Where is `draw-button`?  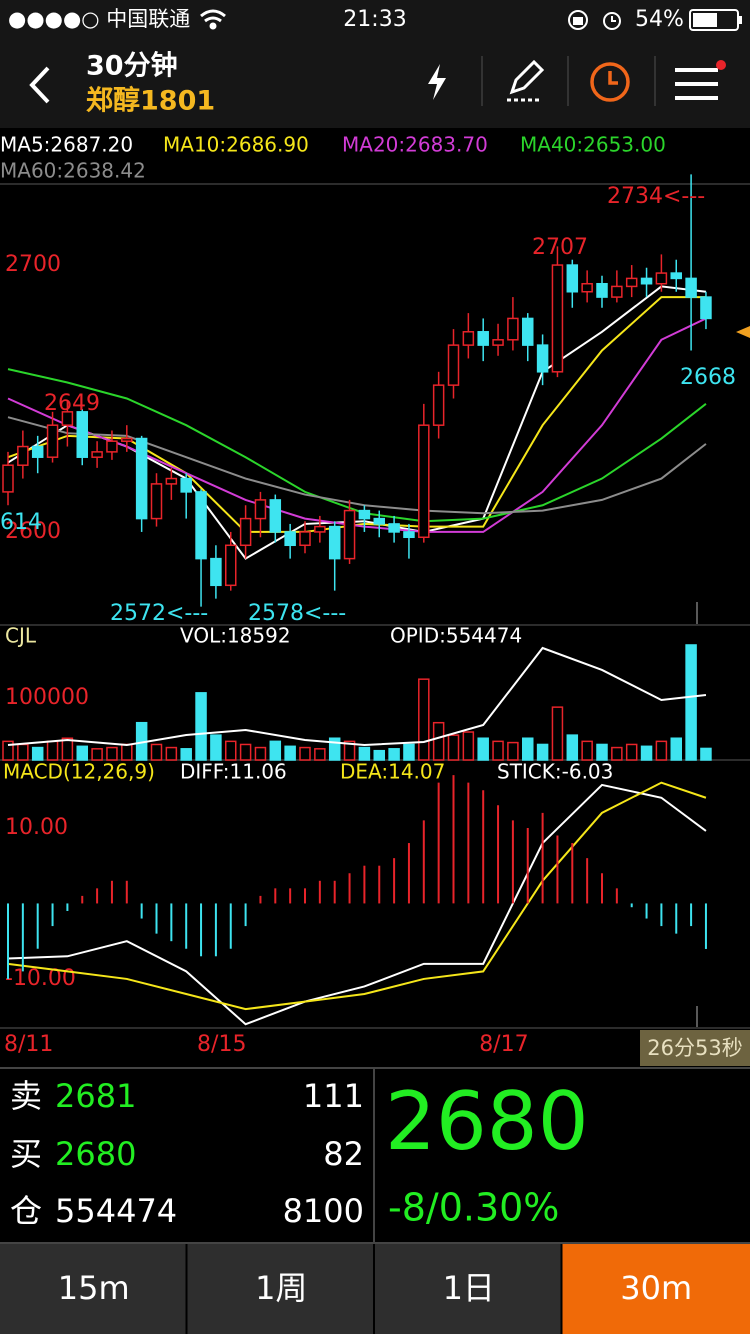 draw-button is located at coordinates (526, 80).